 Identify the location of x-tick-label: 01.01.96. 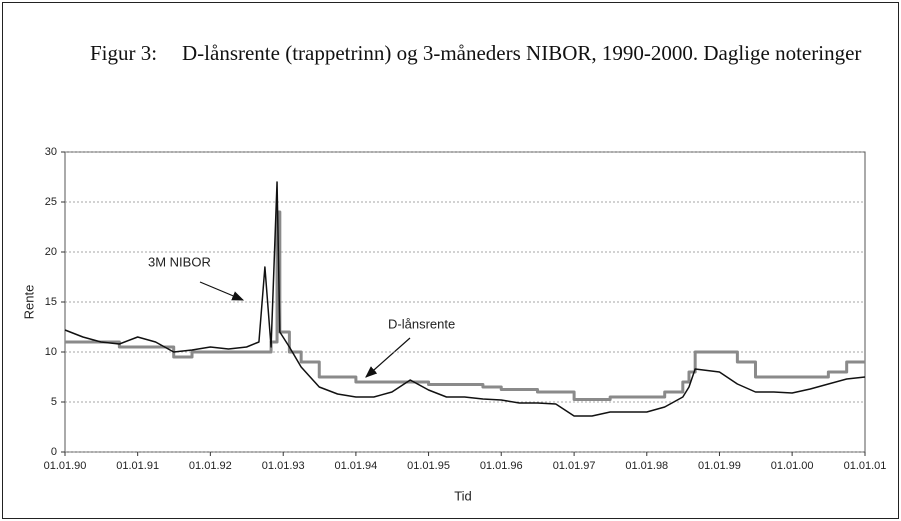
(501, 466).